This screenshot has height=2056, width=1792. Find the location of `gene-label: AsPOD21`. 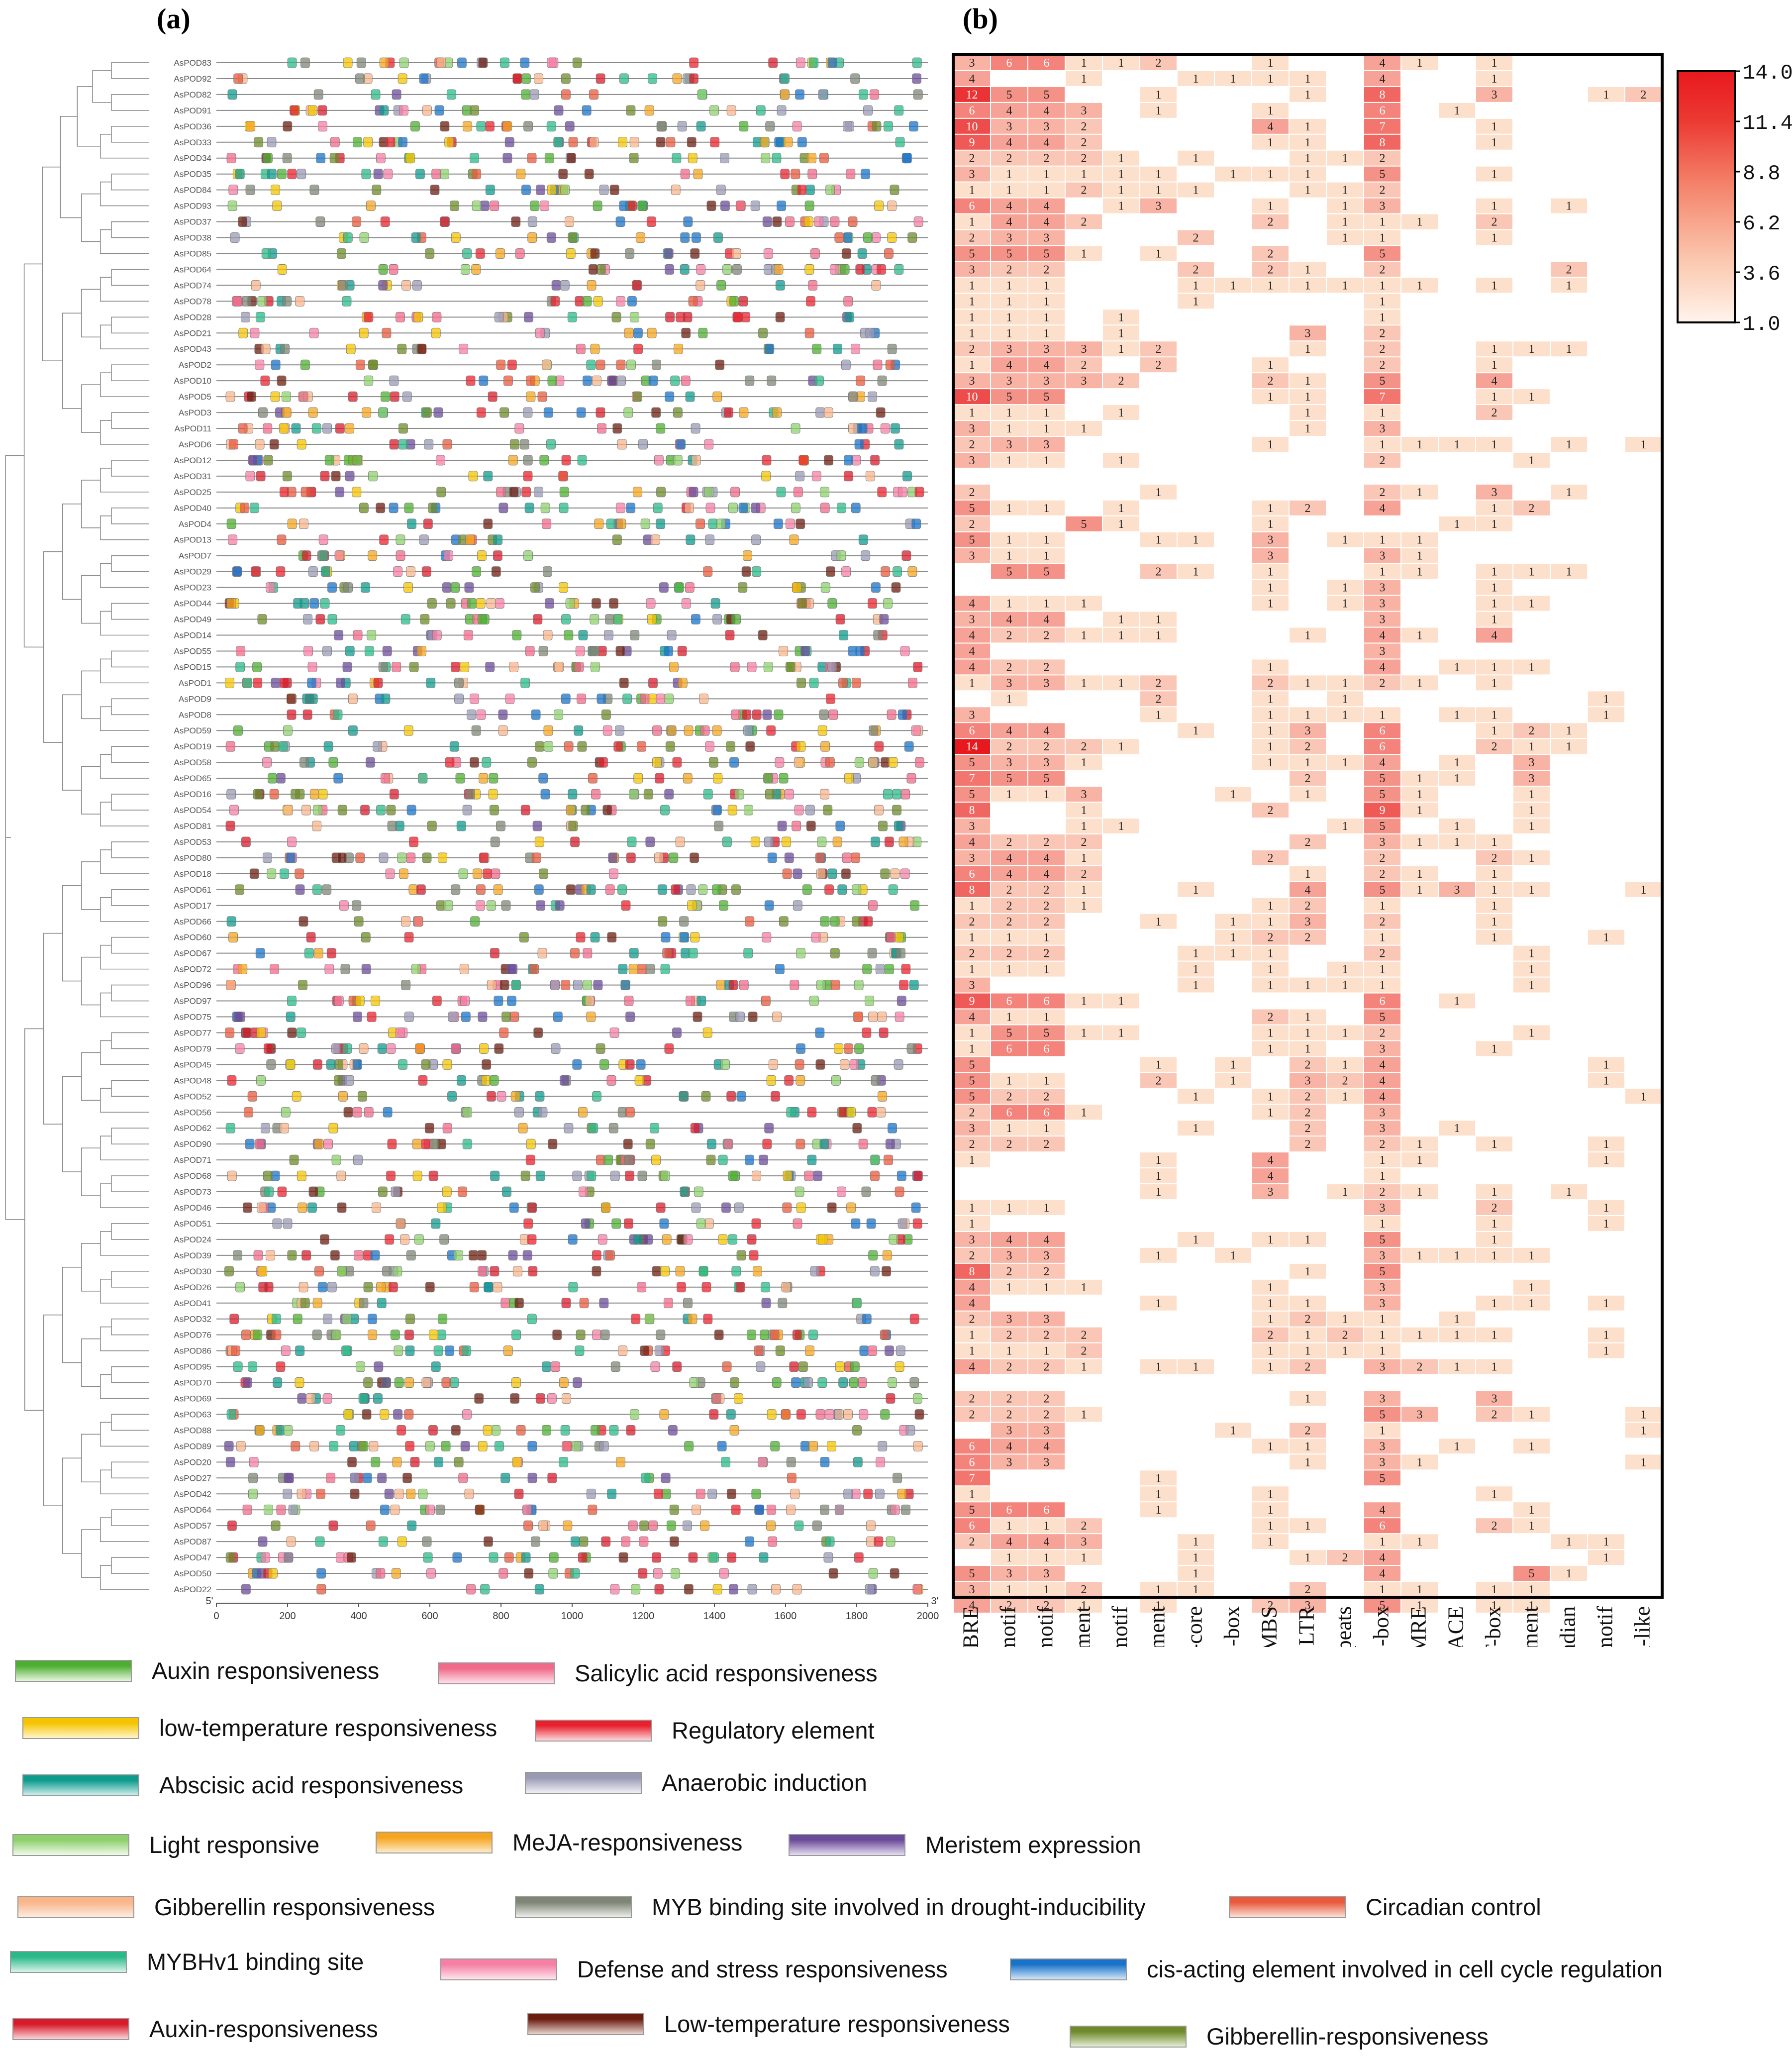

gene-label: AsPOD21 is located at coordinates (192, 333).